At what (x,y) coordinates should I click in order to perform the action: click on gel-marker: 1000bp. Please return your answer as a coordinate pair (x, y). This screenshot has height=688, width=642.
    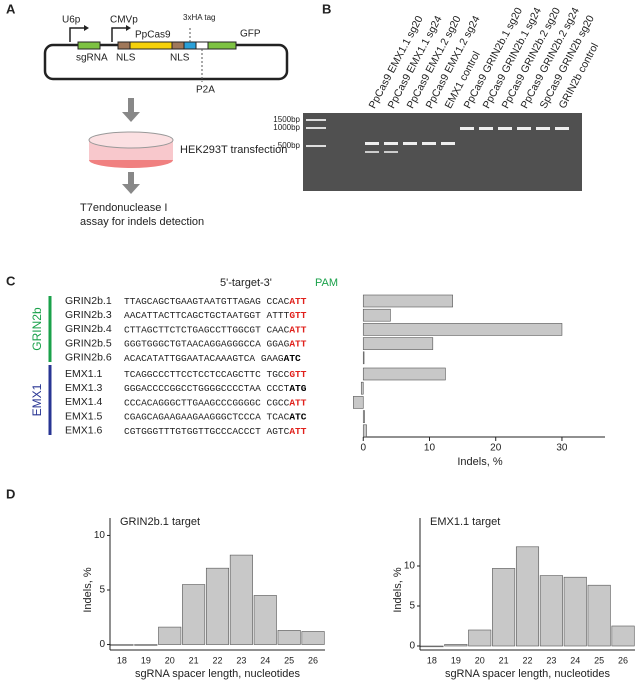
    Looking at the image, I should click on (286, 127).